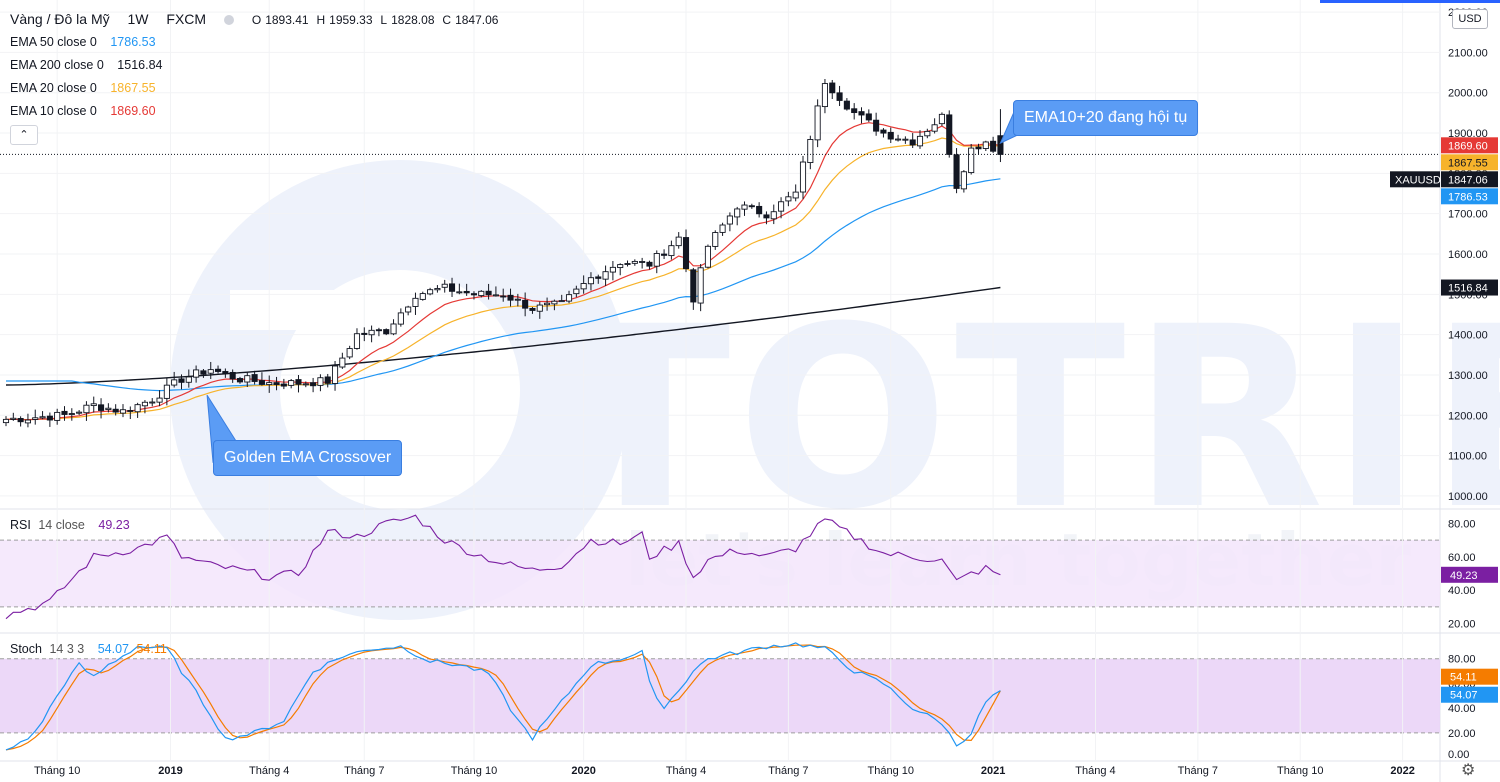 The height and width of the screenshot is (782, 1500). I want to click on legend-stoch: Stoch 14 3 3 54.07 54.11, so click(90, 649).